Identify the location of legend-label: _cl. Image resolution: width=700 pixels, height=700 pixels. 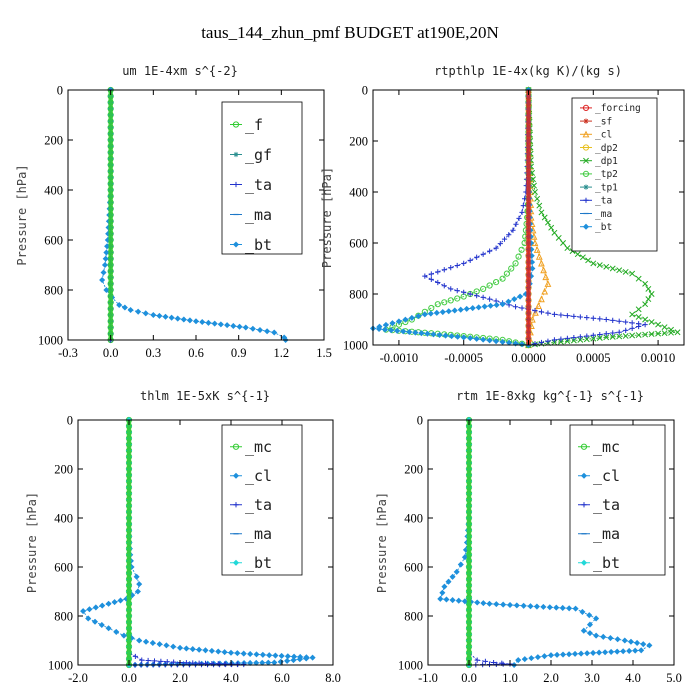
(606, 476).